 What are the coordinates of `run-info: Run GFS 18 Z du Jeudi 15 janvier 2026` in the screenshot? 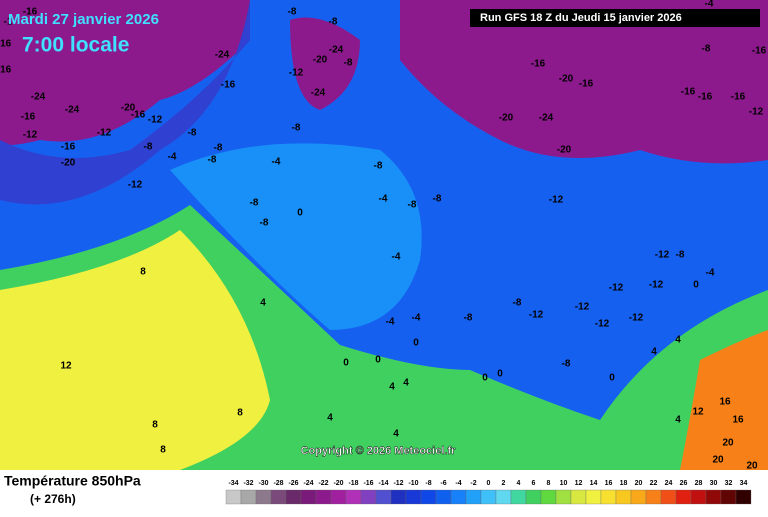 It's located at (581, 18).